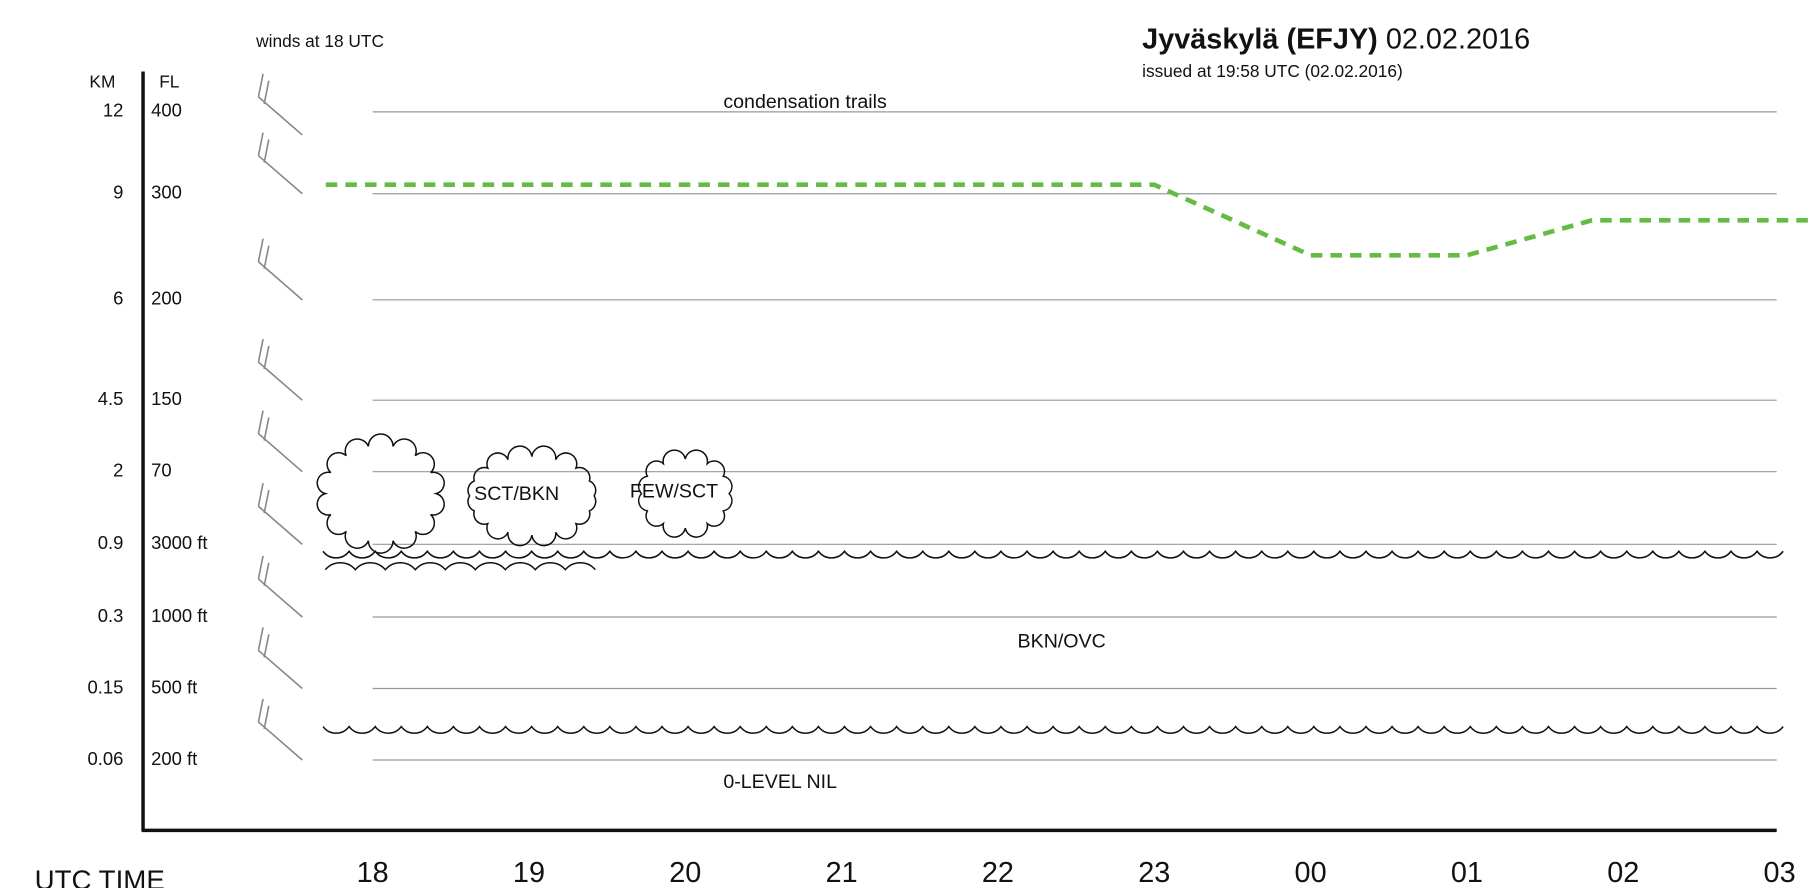 The width and height of the screenshot is (1809, 888). I want to click on cloud-base-left, so click(460, 566).